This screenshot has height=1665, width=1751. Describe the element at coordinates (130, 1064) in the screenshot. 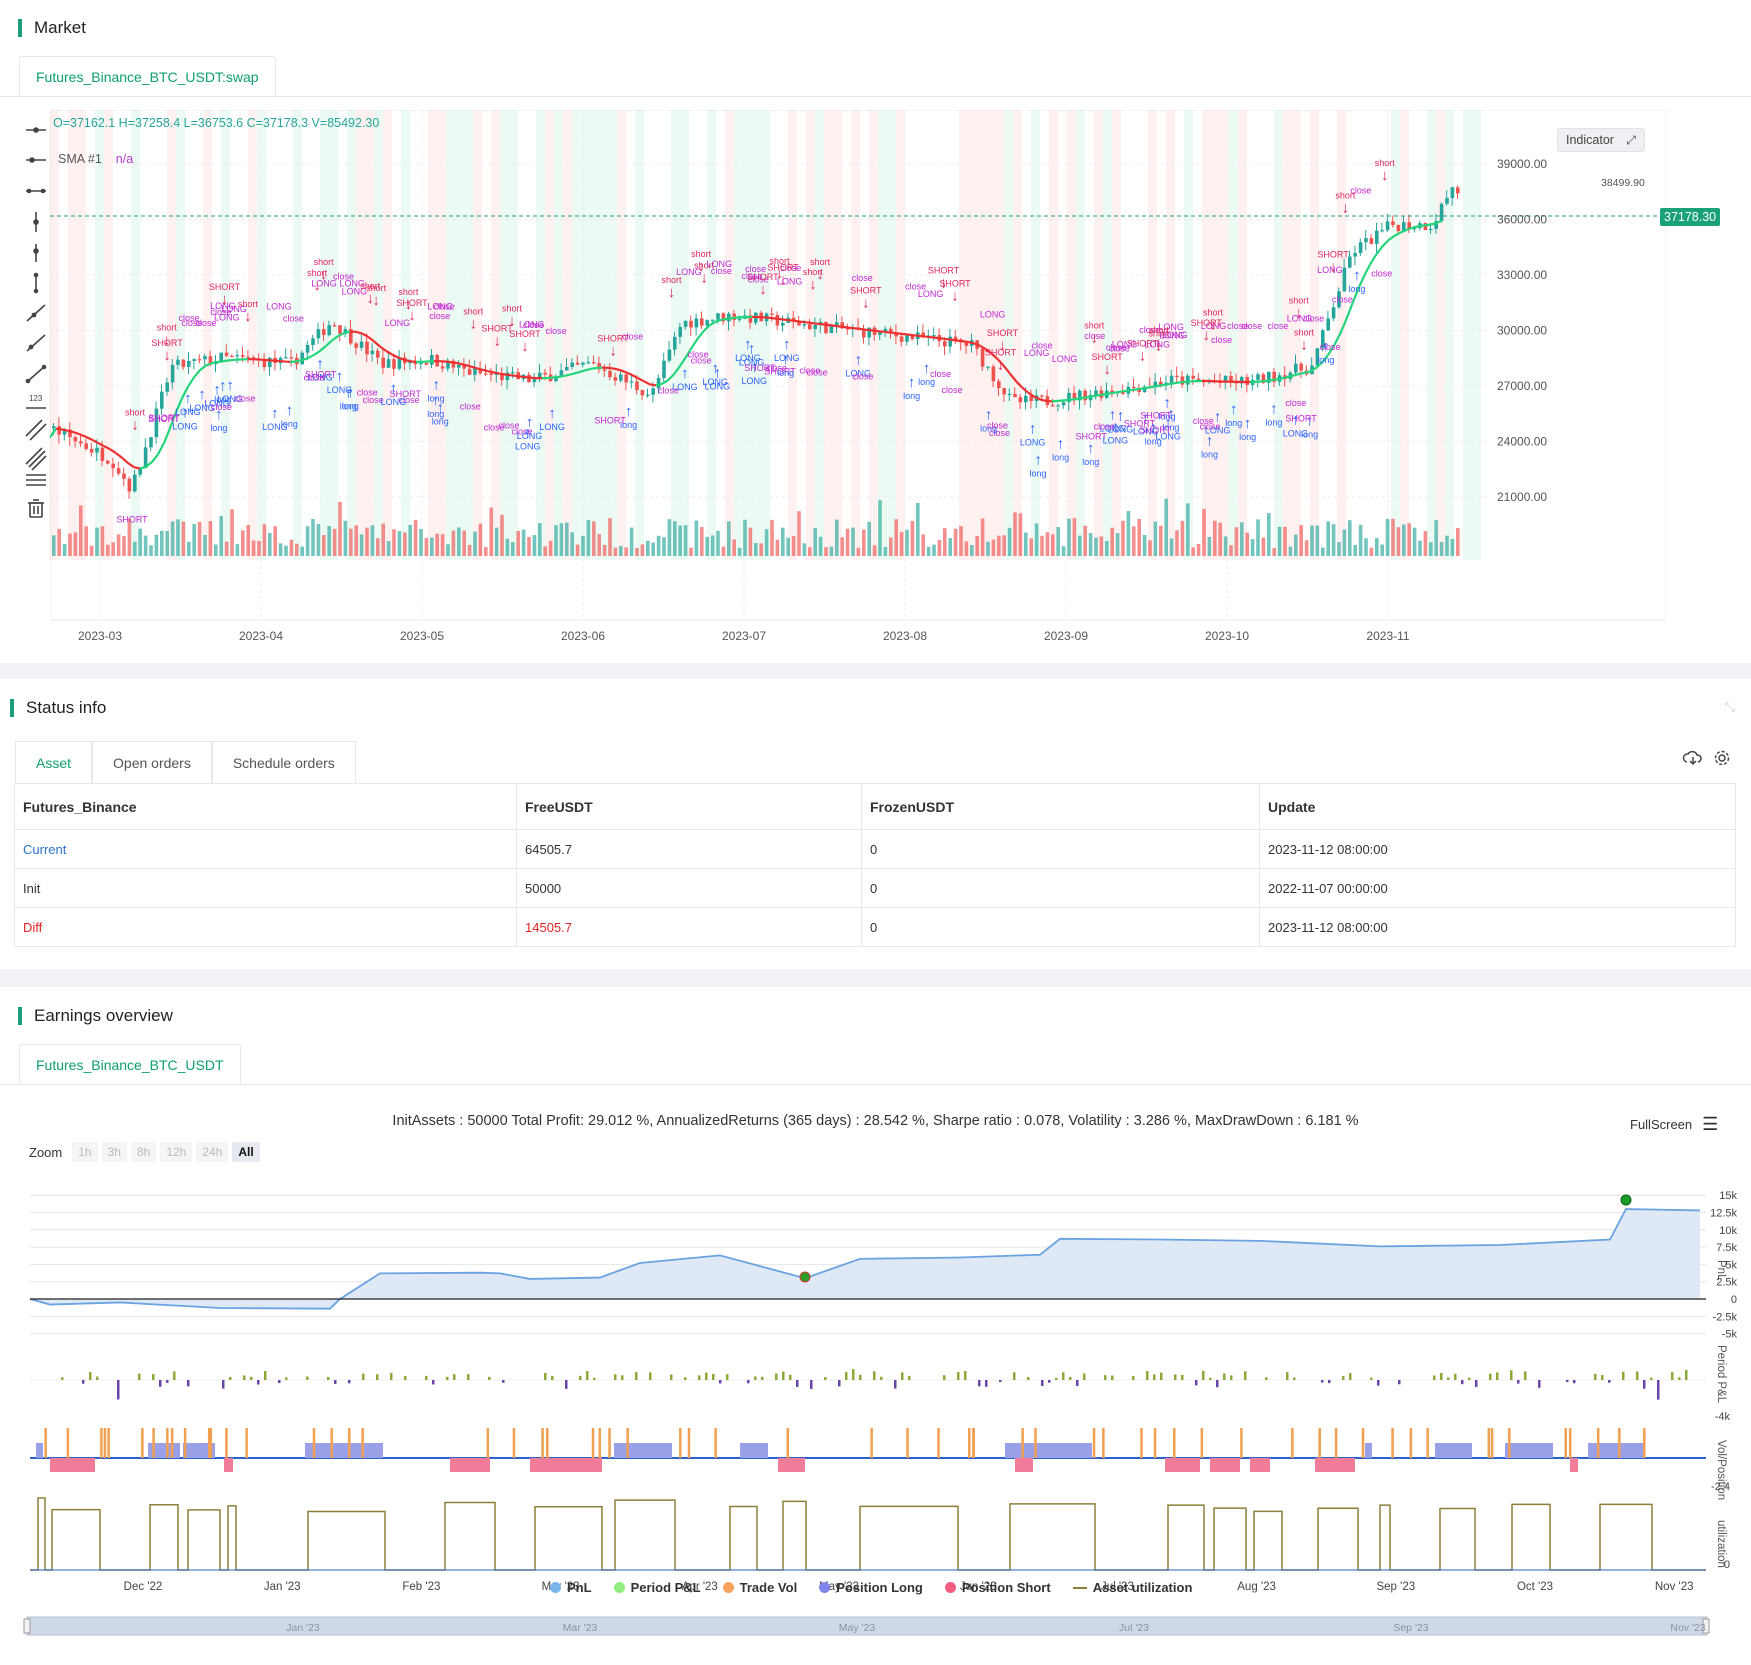

I see `earnings-tab: Futures_Binance_BTC_USDT` at that location.